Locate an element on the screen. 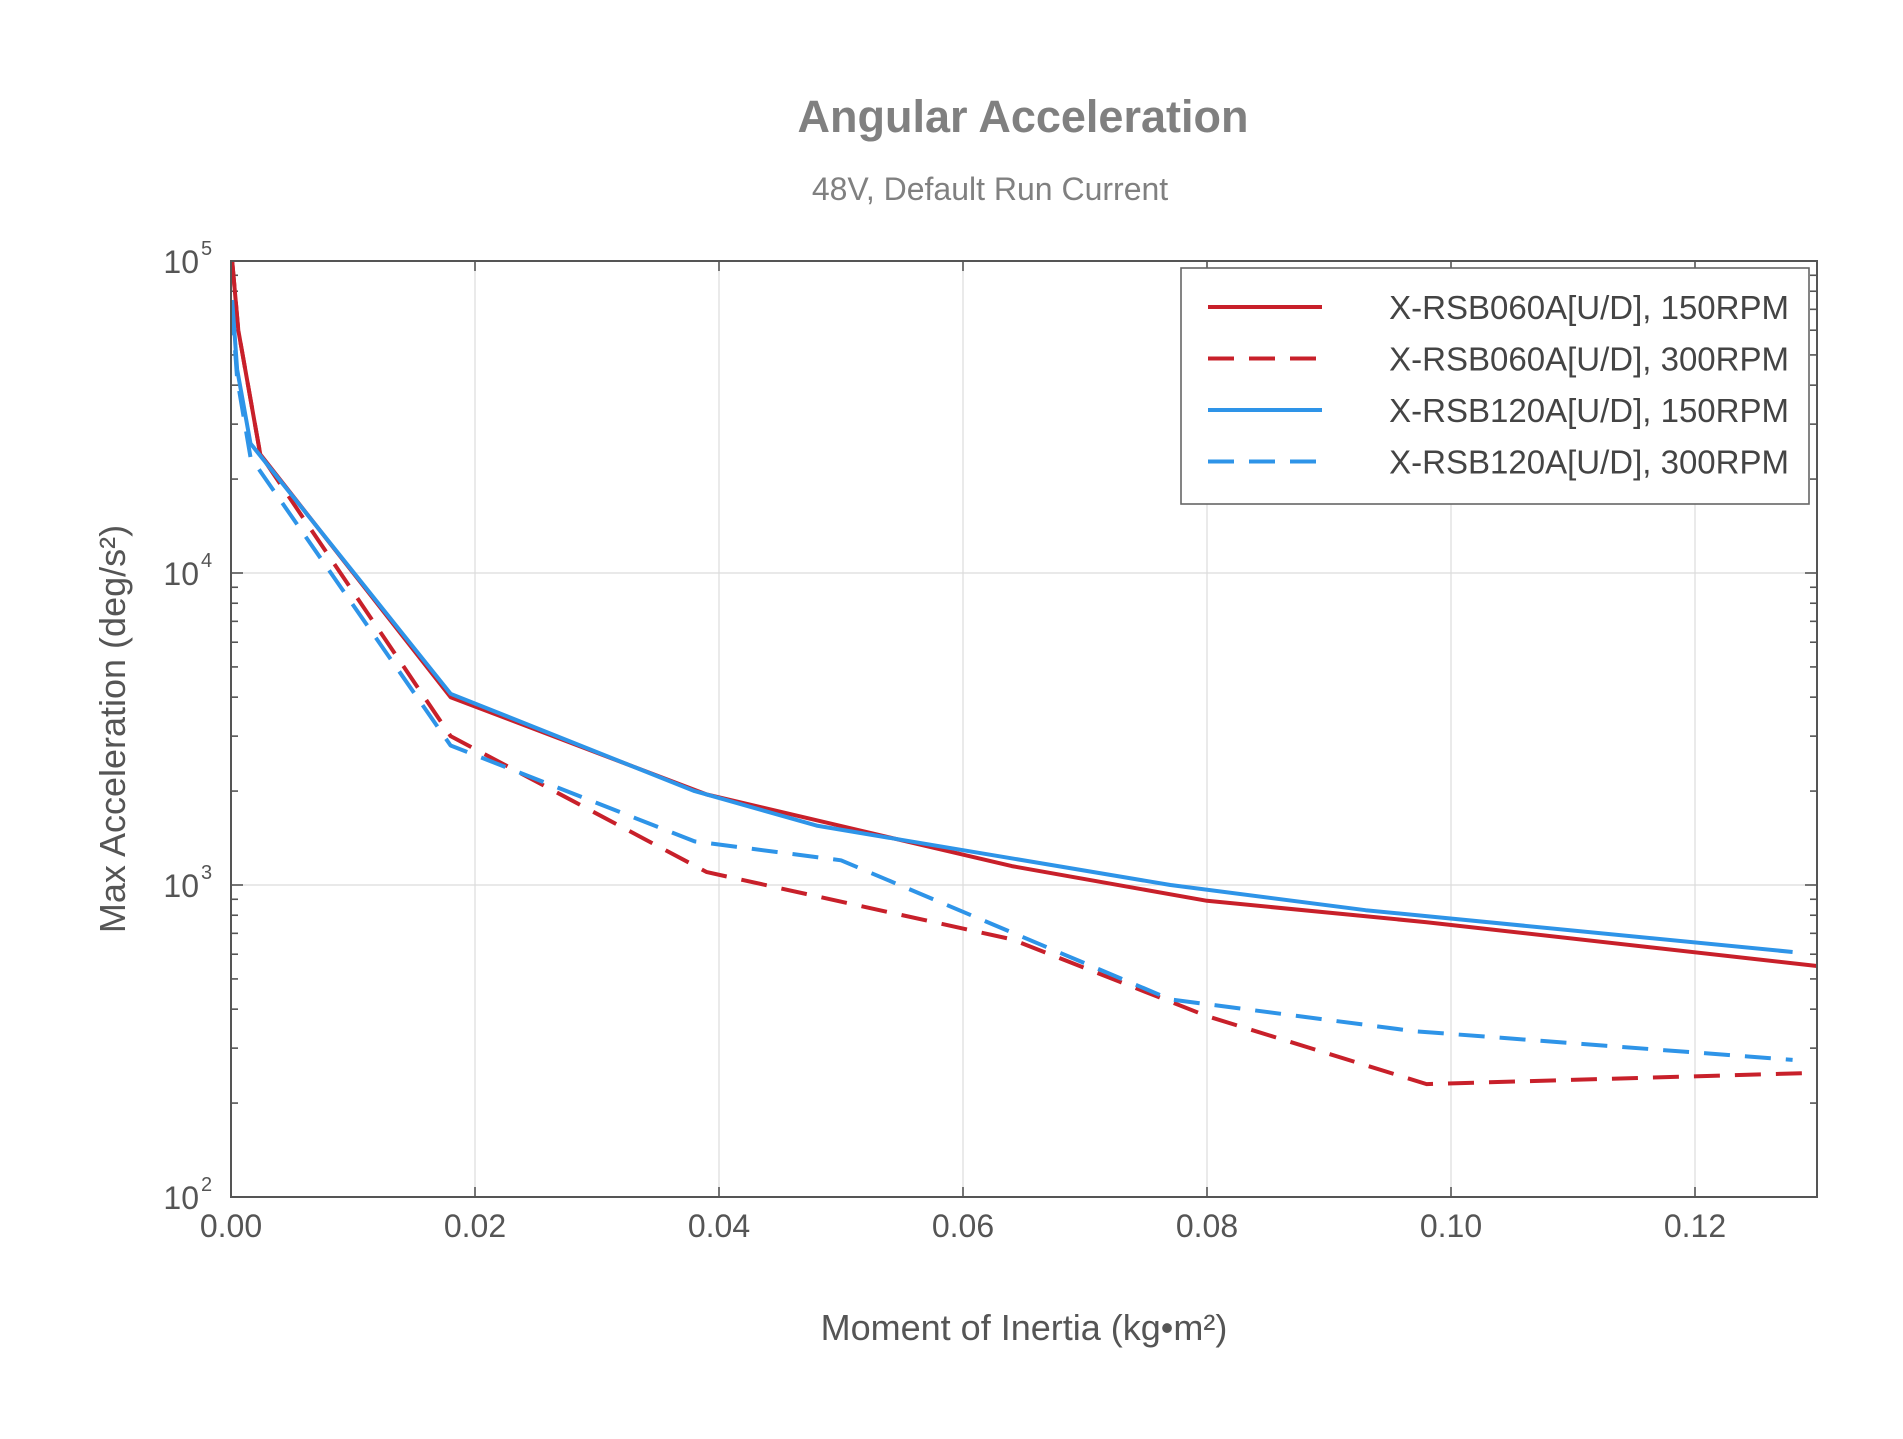 Image resolution: width=1903 pixels, height=1439 pixels. x-tick-label: 0.12 is located at coordinates (1695, 1226).